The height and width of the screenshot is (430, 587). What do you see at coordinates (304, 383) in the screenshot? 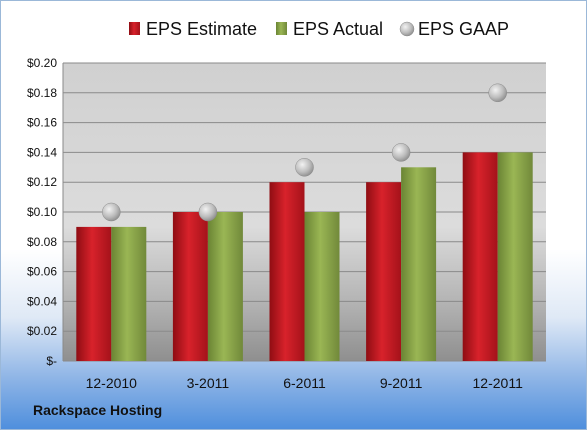
I see `x-category-label: 6-2011` at bounding box center [304, 383].